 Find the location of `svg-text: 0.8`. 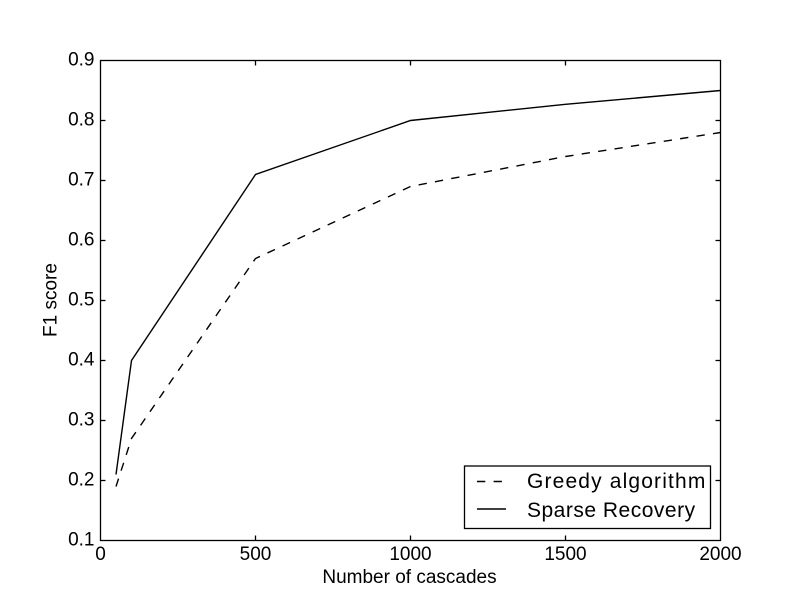

svg-text: 0.8 is located at coordinates (81, 120).